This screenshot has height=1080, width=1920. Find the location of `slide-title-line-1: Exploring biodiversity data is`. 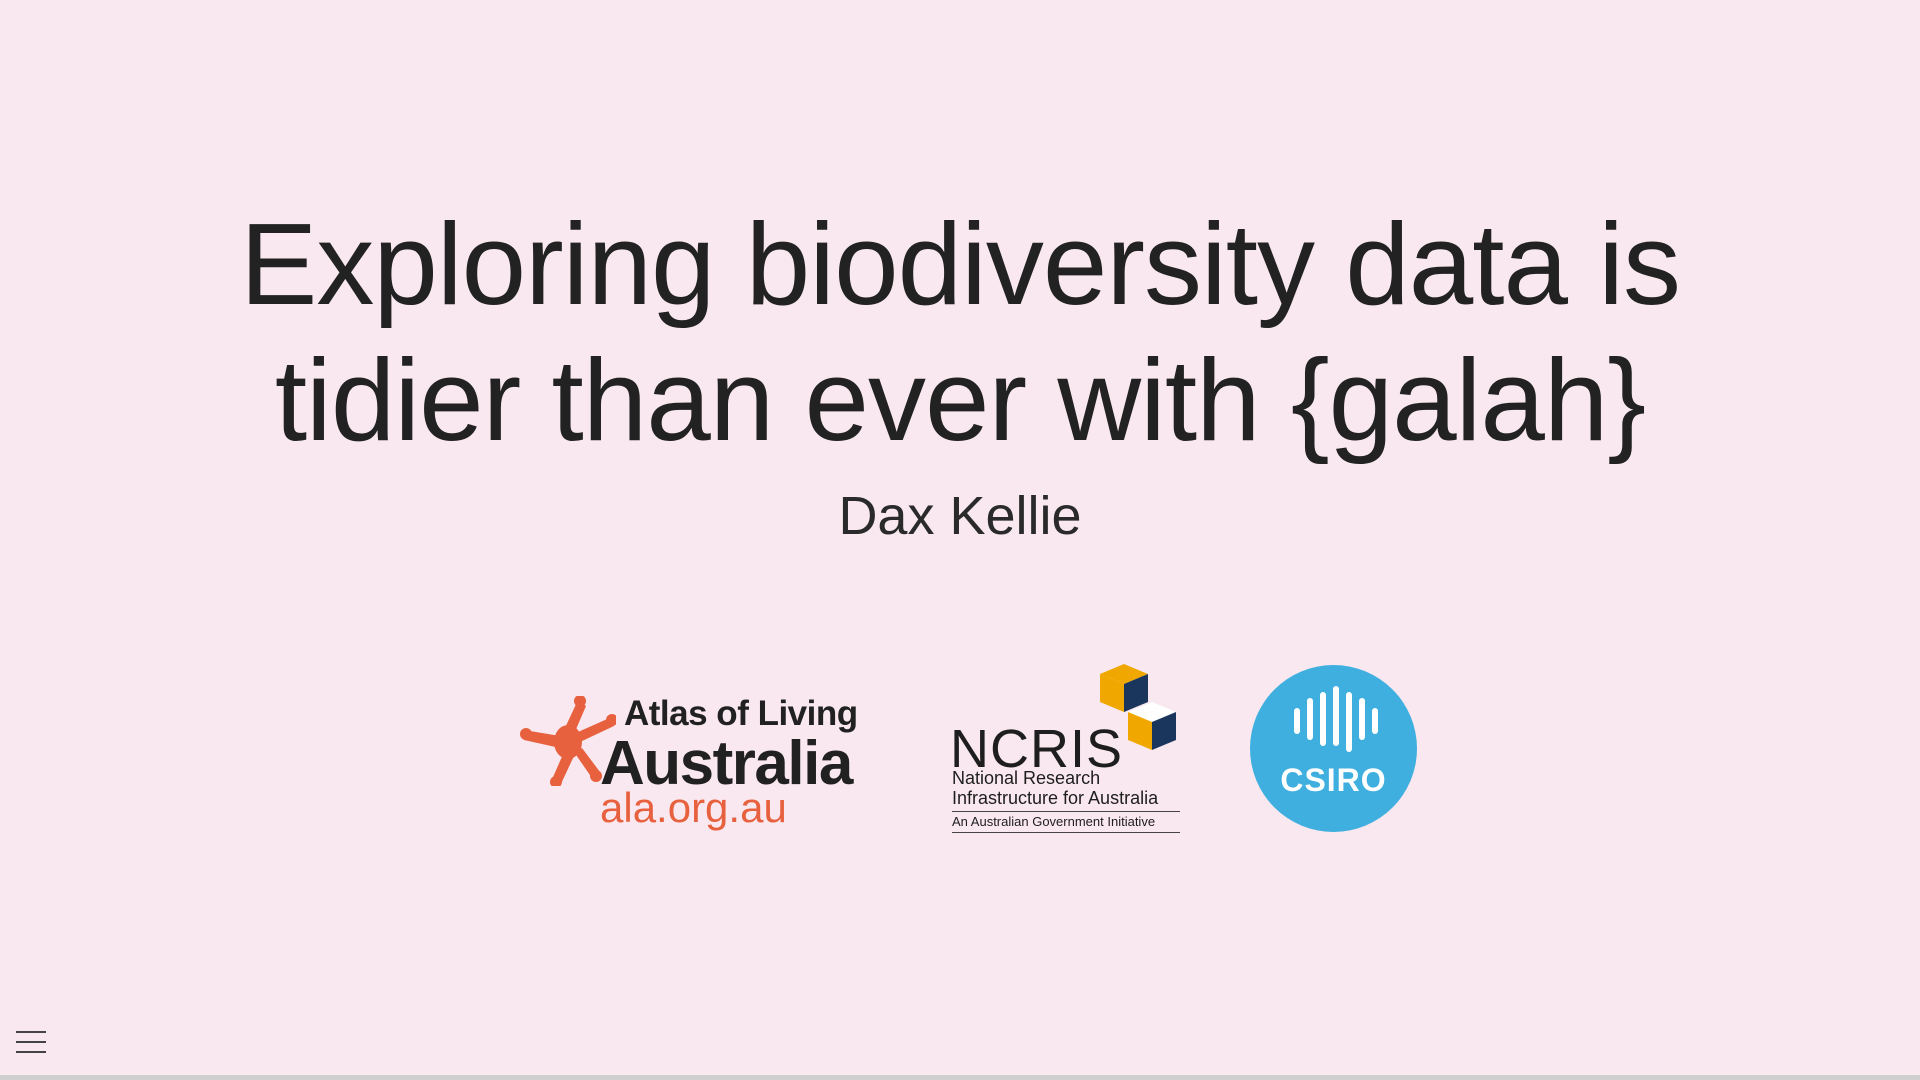

slide-title-line-1: Exploring biodiversity data is is located at coordinates (960, 264).